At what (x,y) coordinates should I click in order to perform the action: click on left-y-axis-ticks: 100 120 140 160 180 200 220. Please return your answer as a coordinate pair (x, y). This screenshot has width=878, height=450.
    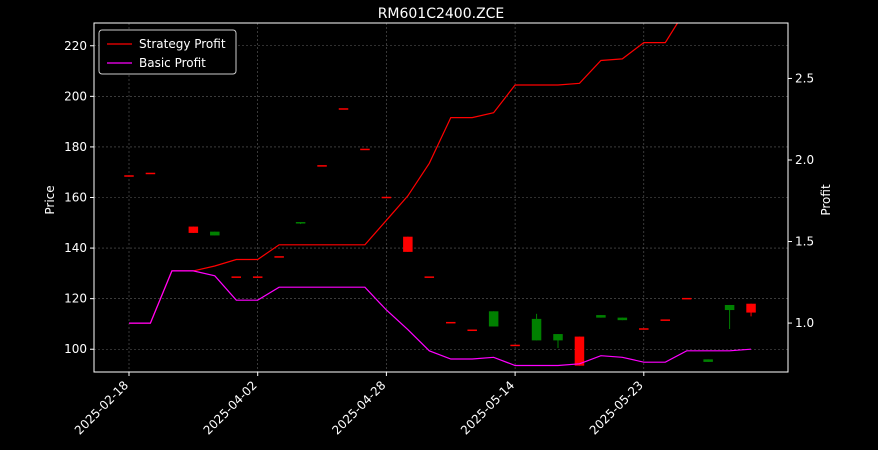
    Looking at the image, I should click on (79, 197).